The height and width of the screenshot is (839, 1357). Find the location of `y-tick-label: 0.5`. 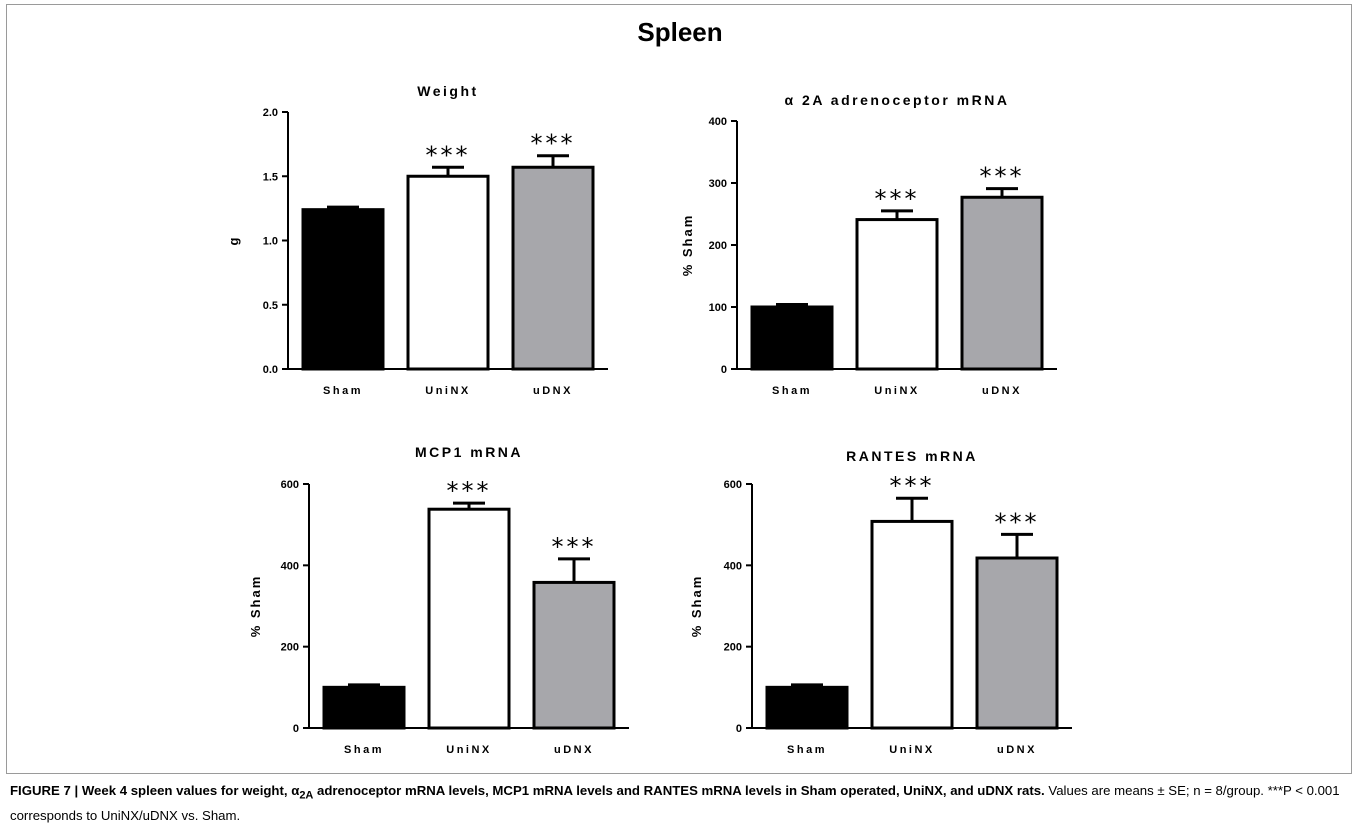

y-tick-label: 0.5 is located at coordinates (270, 306).